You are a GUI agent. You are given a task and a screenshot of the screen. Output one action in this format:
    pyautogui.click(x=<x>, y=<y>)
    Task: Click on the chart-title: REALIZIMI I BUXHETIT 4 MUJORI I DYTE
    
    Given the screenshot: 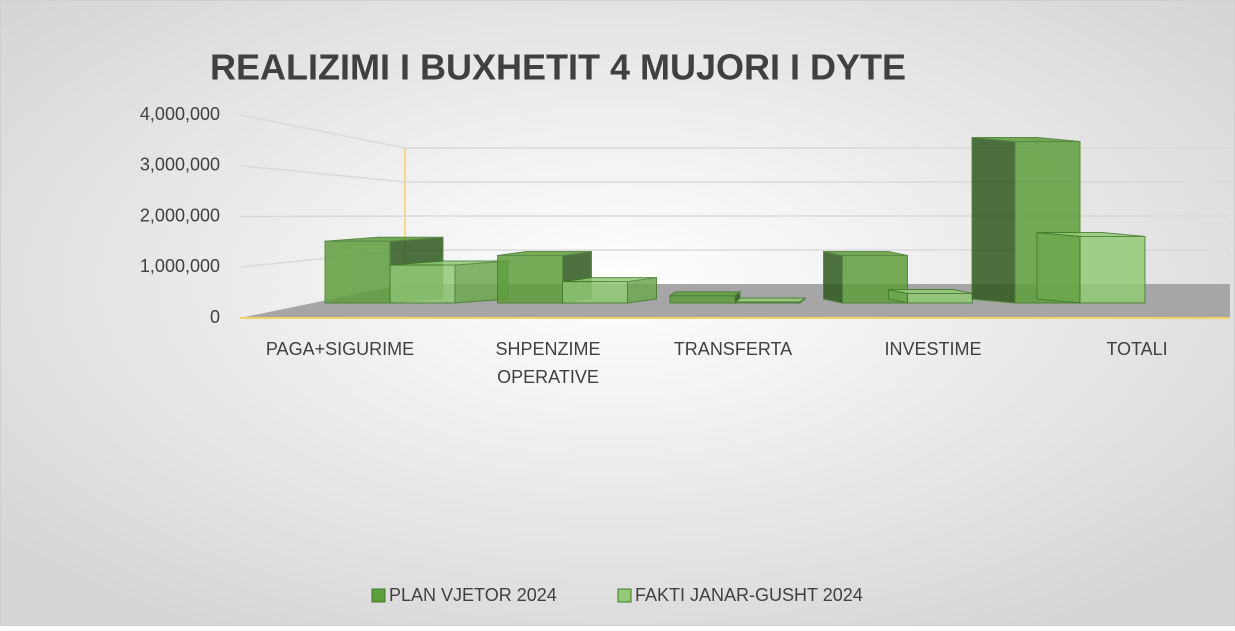 What is the action you would take?
    pyautogui.click(x=558, y=67)
    